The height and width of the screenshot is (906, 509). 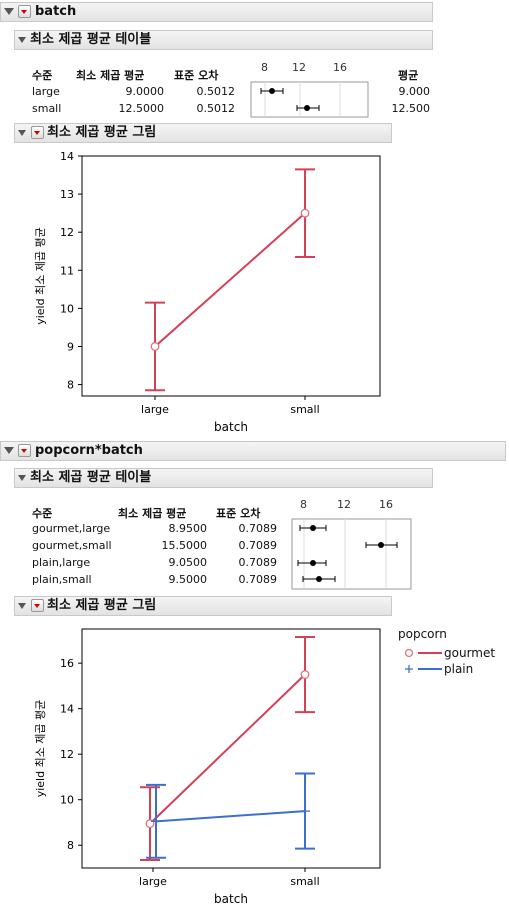 What do you see at coordinates (67, 194) in the screenshot?
I see `y-tick-label: 13` at bounding box center [67, 194].